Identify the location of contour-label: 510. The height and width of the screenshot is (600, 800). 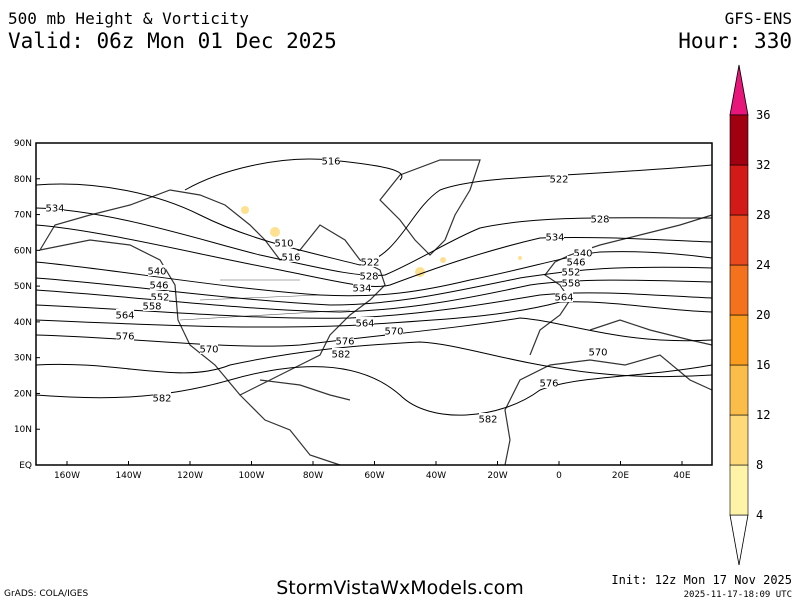
(283, 244).